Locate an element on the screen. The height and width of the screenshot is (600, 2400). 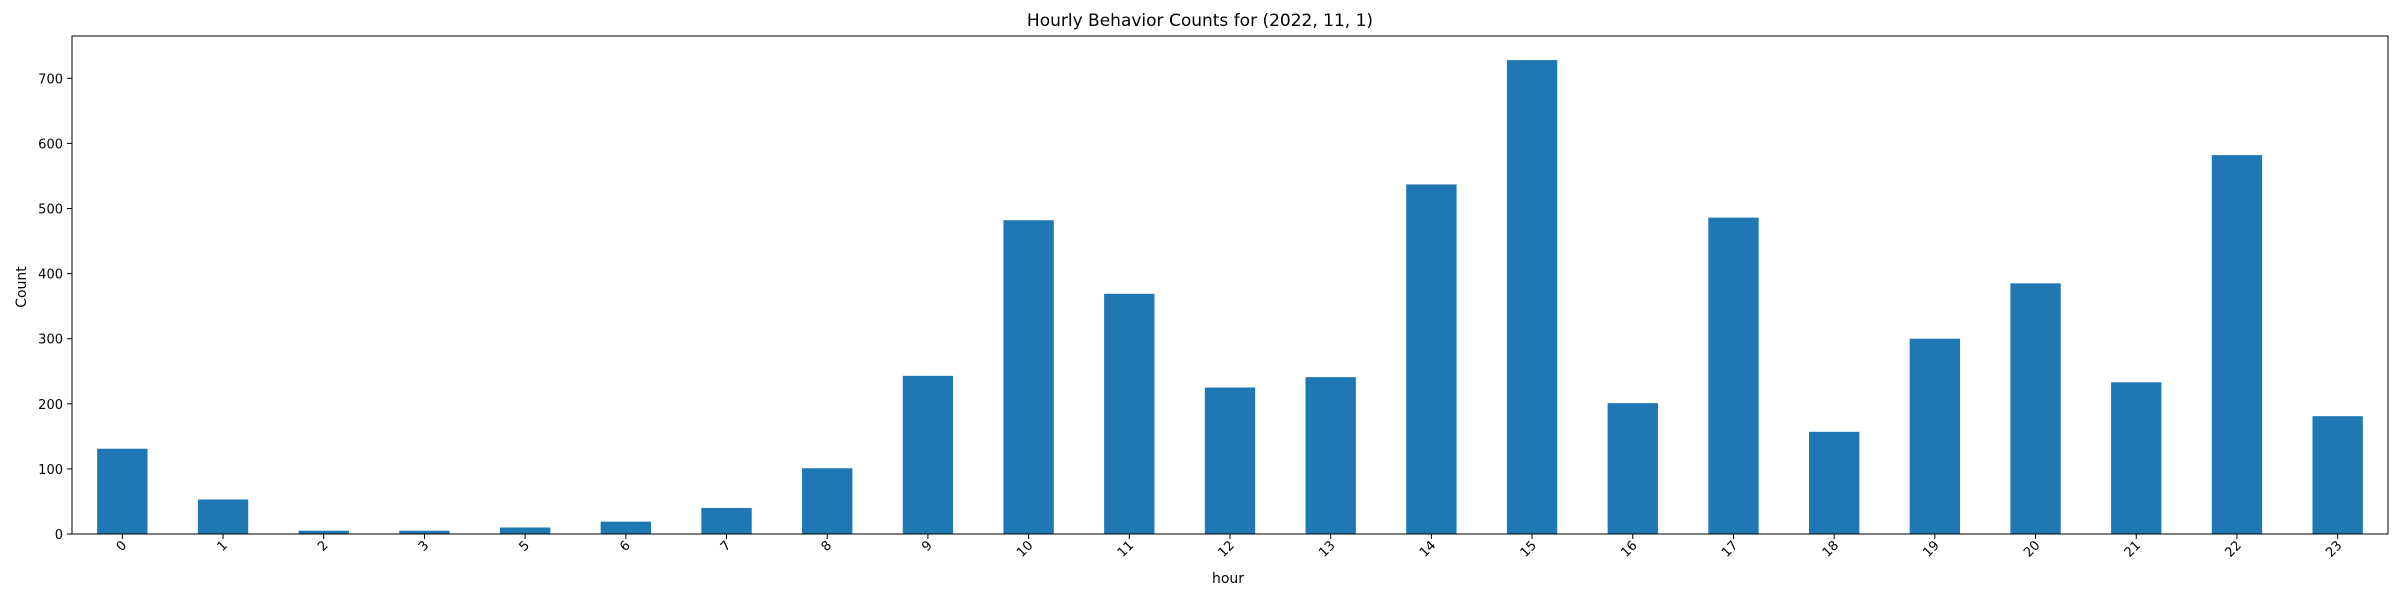
x-tick-label: 12 is located at coordinates (1227, 549).